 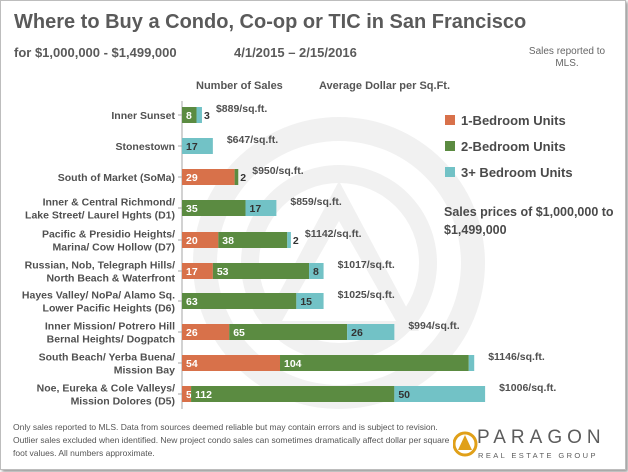 I want to click on data-label: 3, so click(x=207, y=116).